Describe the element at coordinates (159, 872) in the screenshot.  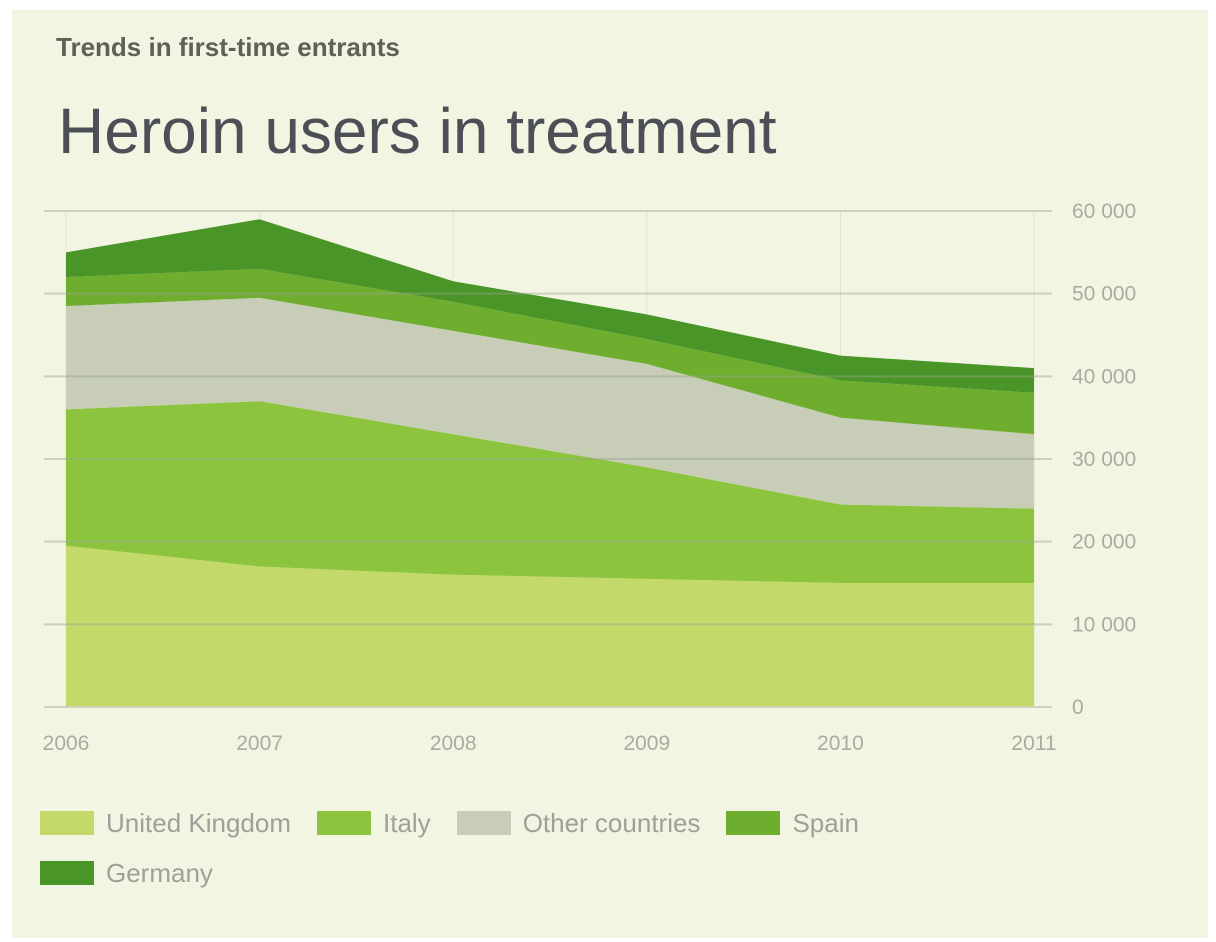
I see `legend-label: Germany` at that location.